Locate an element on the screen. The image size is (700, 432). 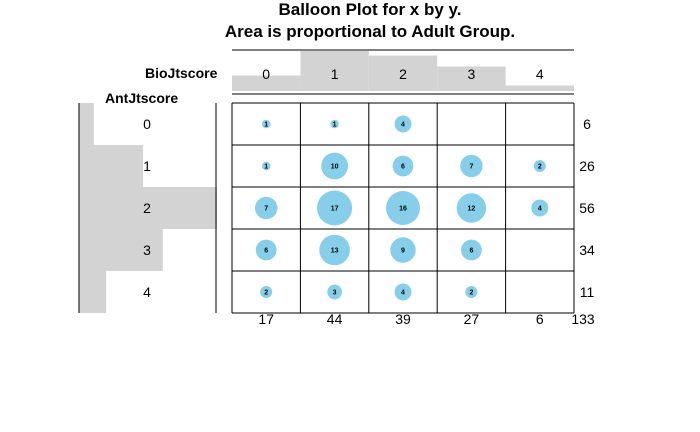
balloon-value-label: 9 is located at coordinates (403, 251).